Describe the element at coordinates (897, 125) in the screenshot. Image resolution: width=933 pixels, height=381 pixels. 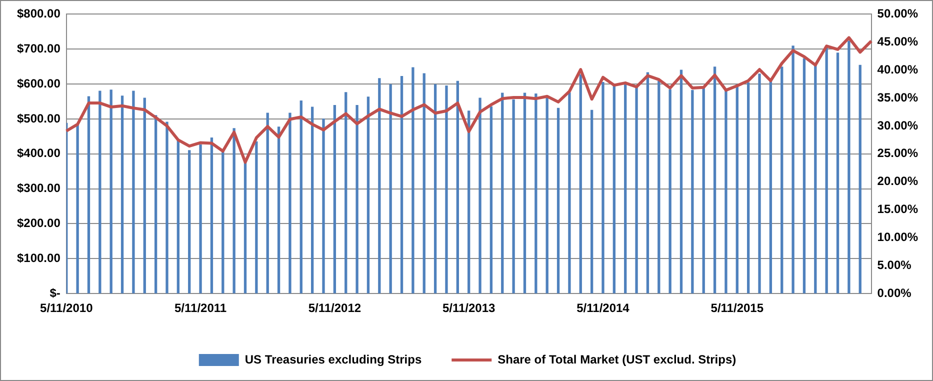
I see `y2-tick-label: 30.00%` at that location.